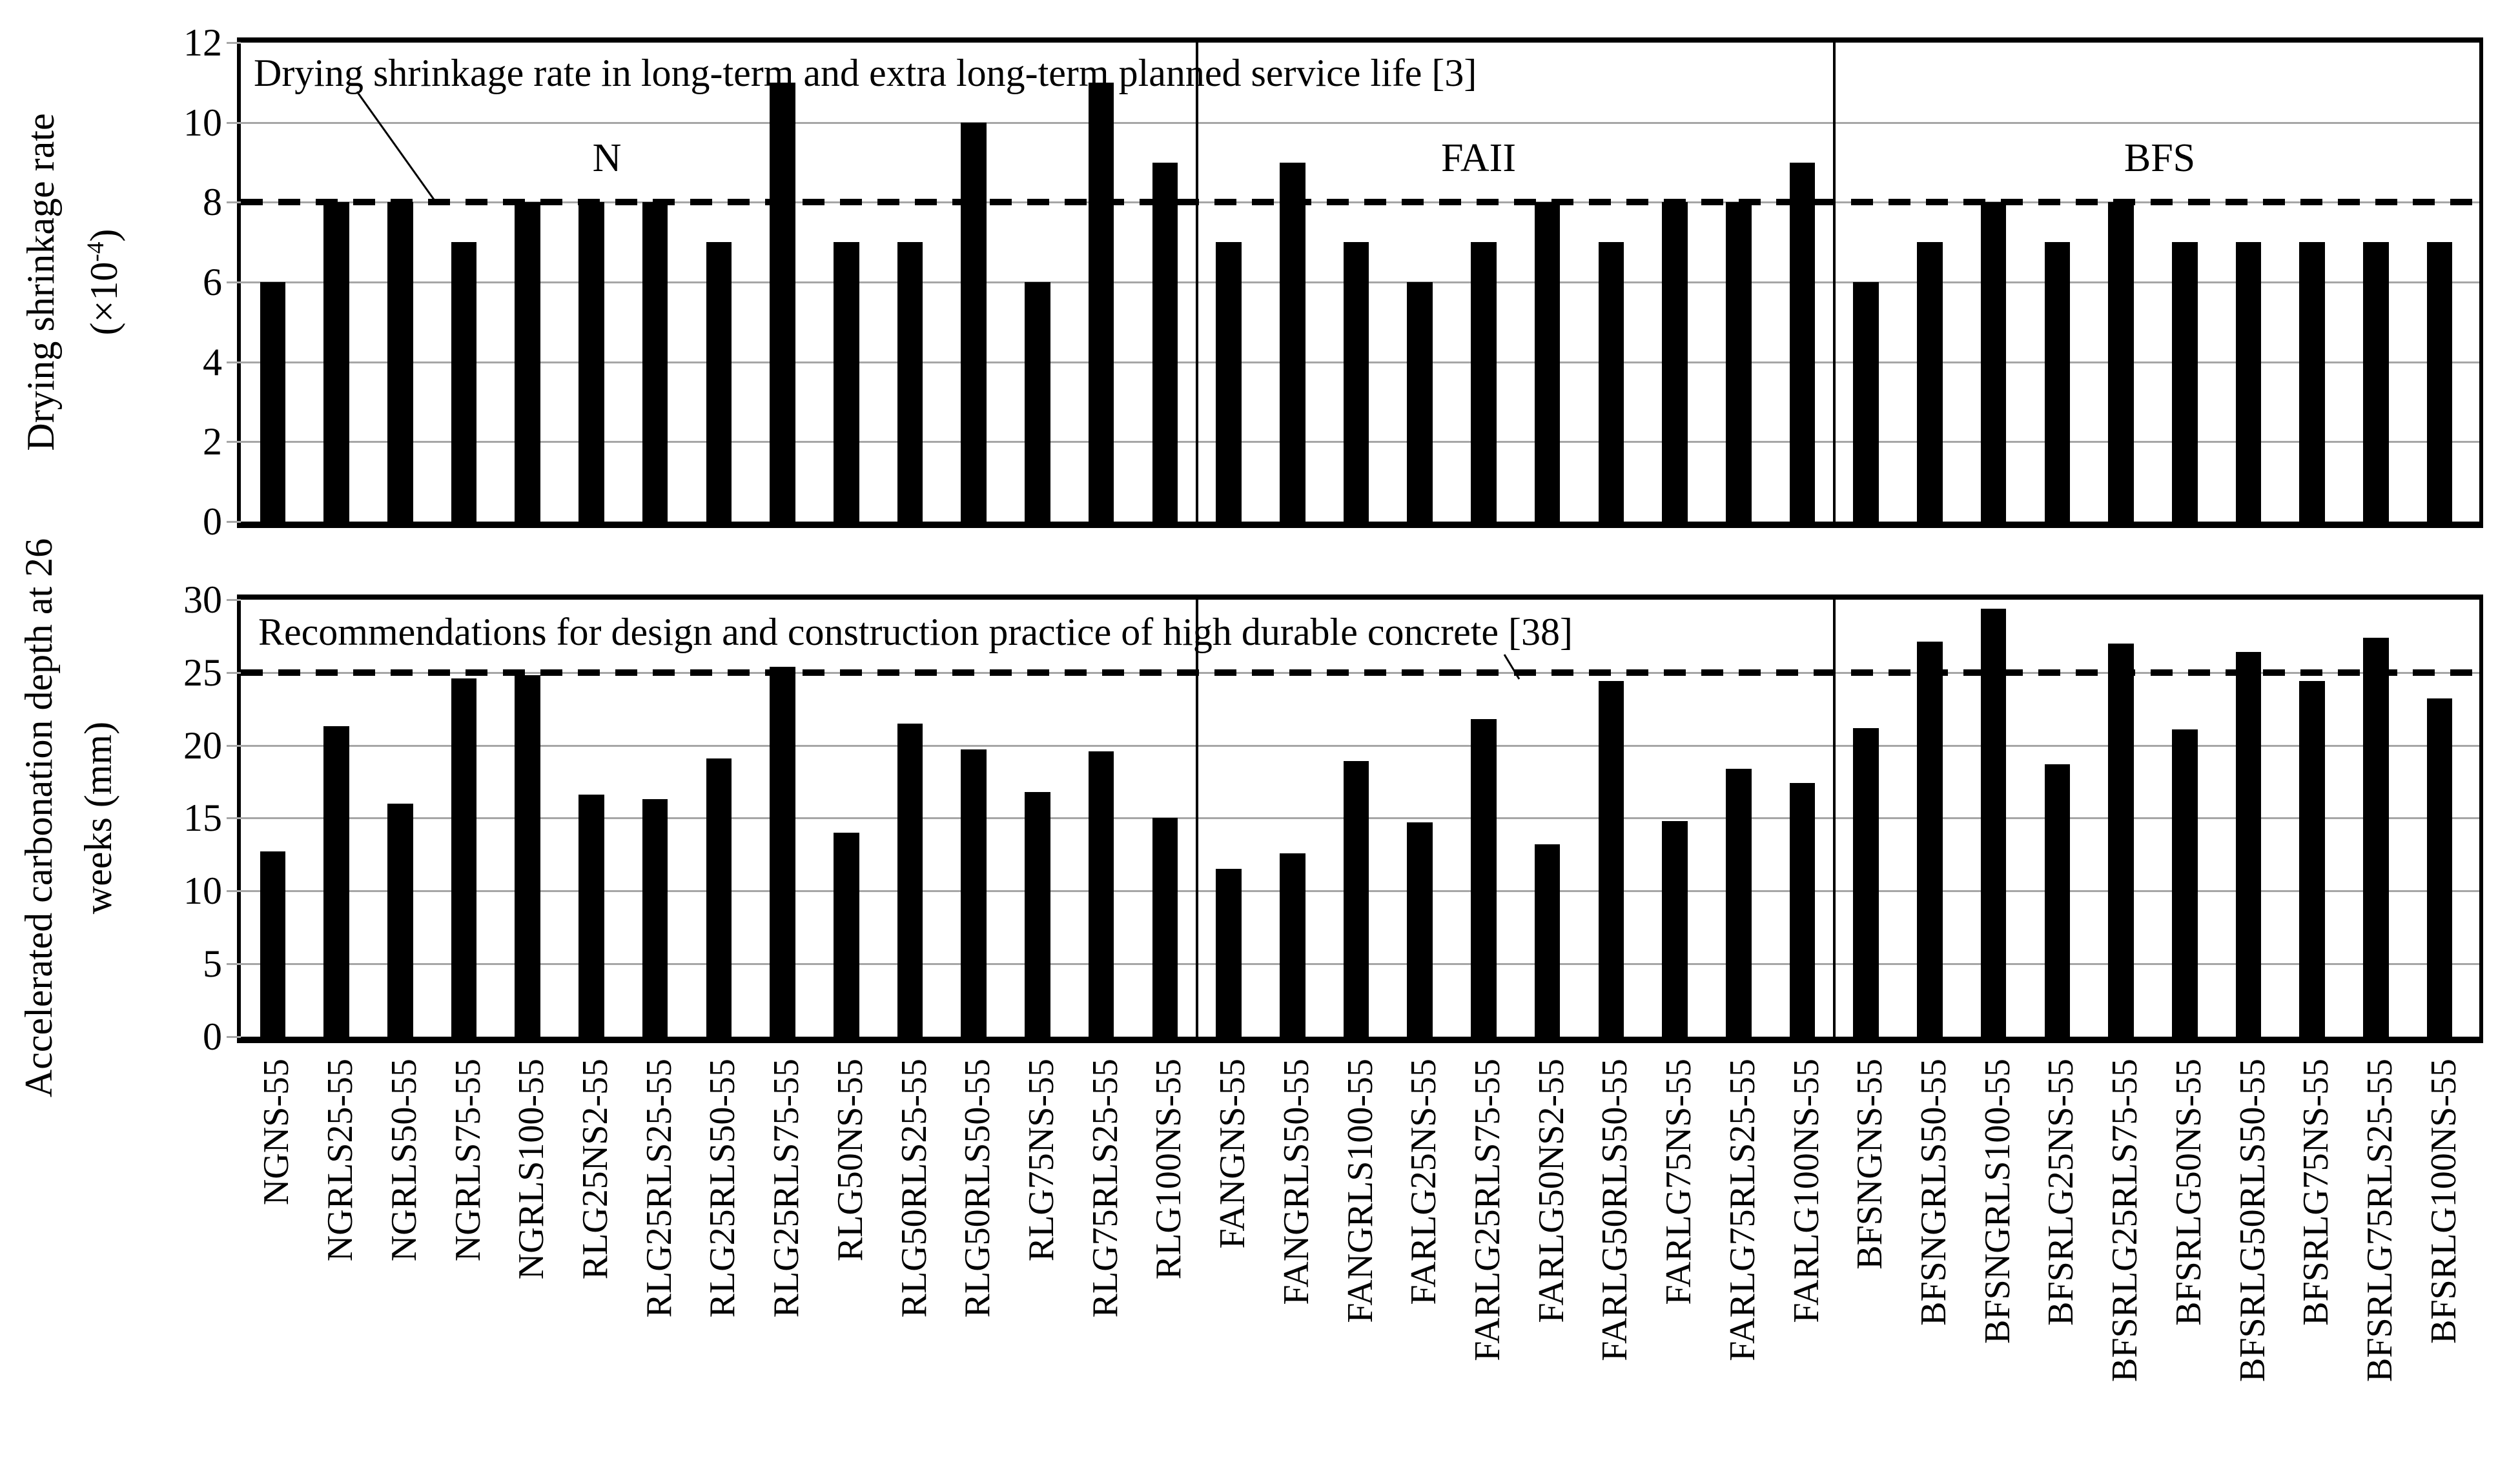  Describe the element at coordinates (2316, 1192) in the screenshot. I see `x-axis-label-BFSRLG75NS-55: BFSRLG75NS-55` at that location.